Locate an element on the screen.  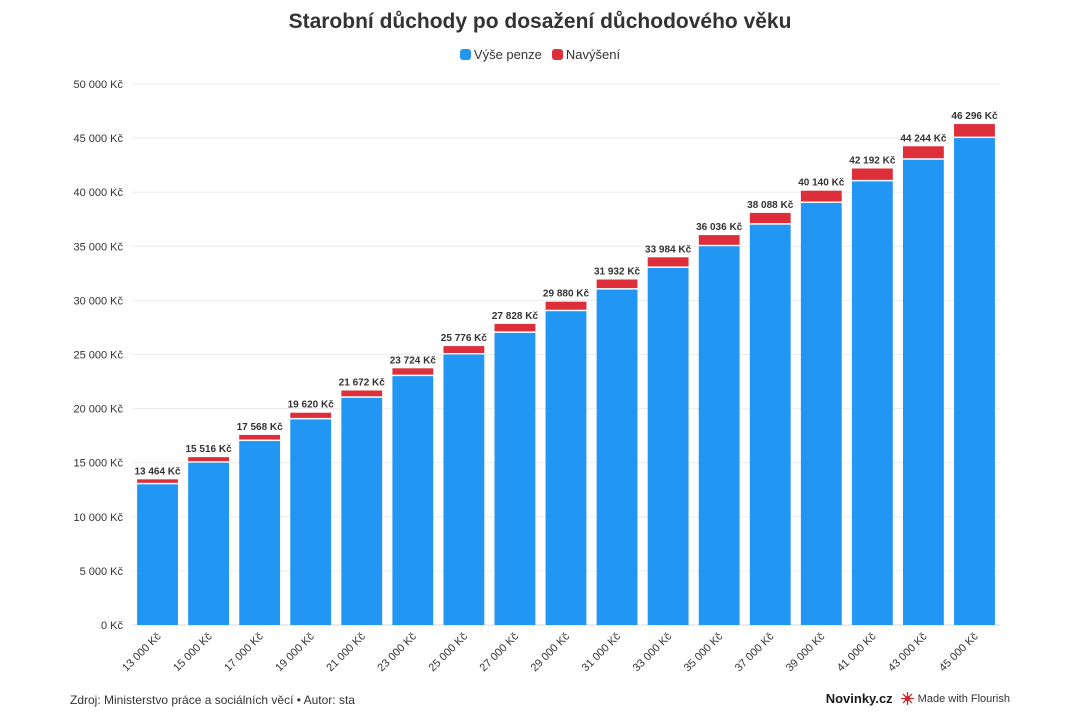
novinky-logo: Novinky.cz is located at coordinates (859, 698).